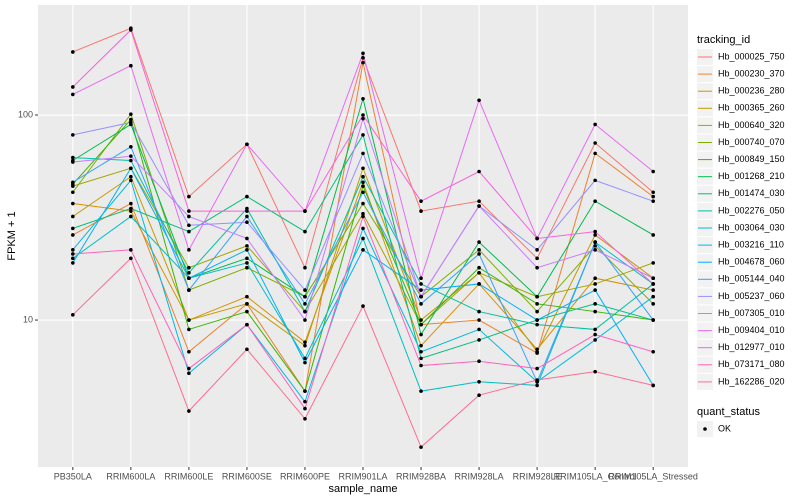  Describe the element at coordinates (751, 347) in the screenshot. I see `legend-label: Hb_012977_010` at that location.